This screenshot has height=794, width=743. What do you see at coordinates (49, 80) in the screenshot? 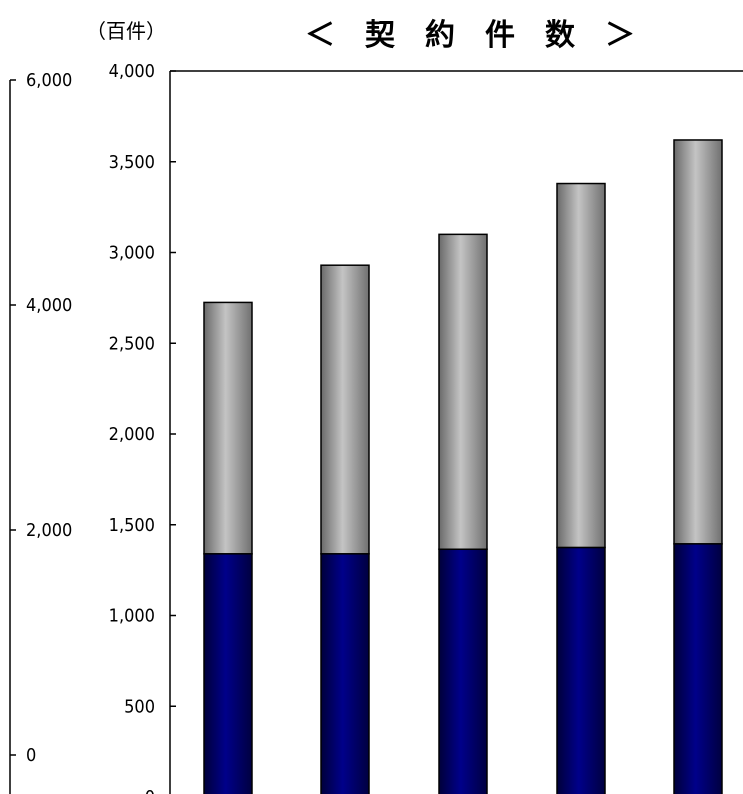
I see `left-y-tick-label: 6,000` at bounding box center [49, 80].